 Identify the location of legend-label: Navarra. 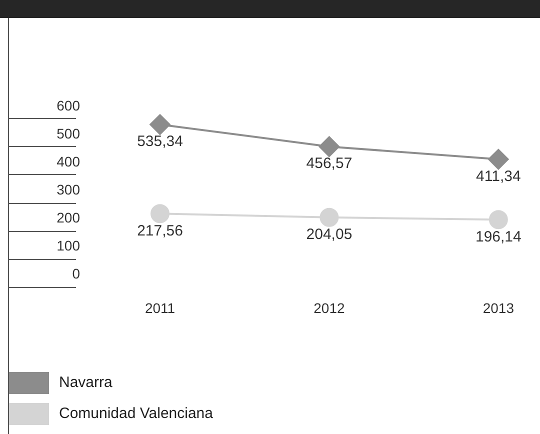
(85, 382).